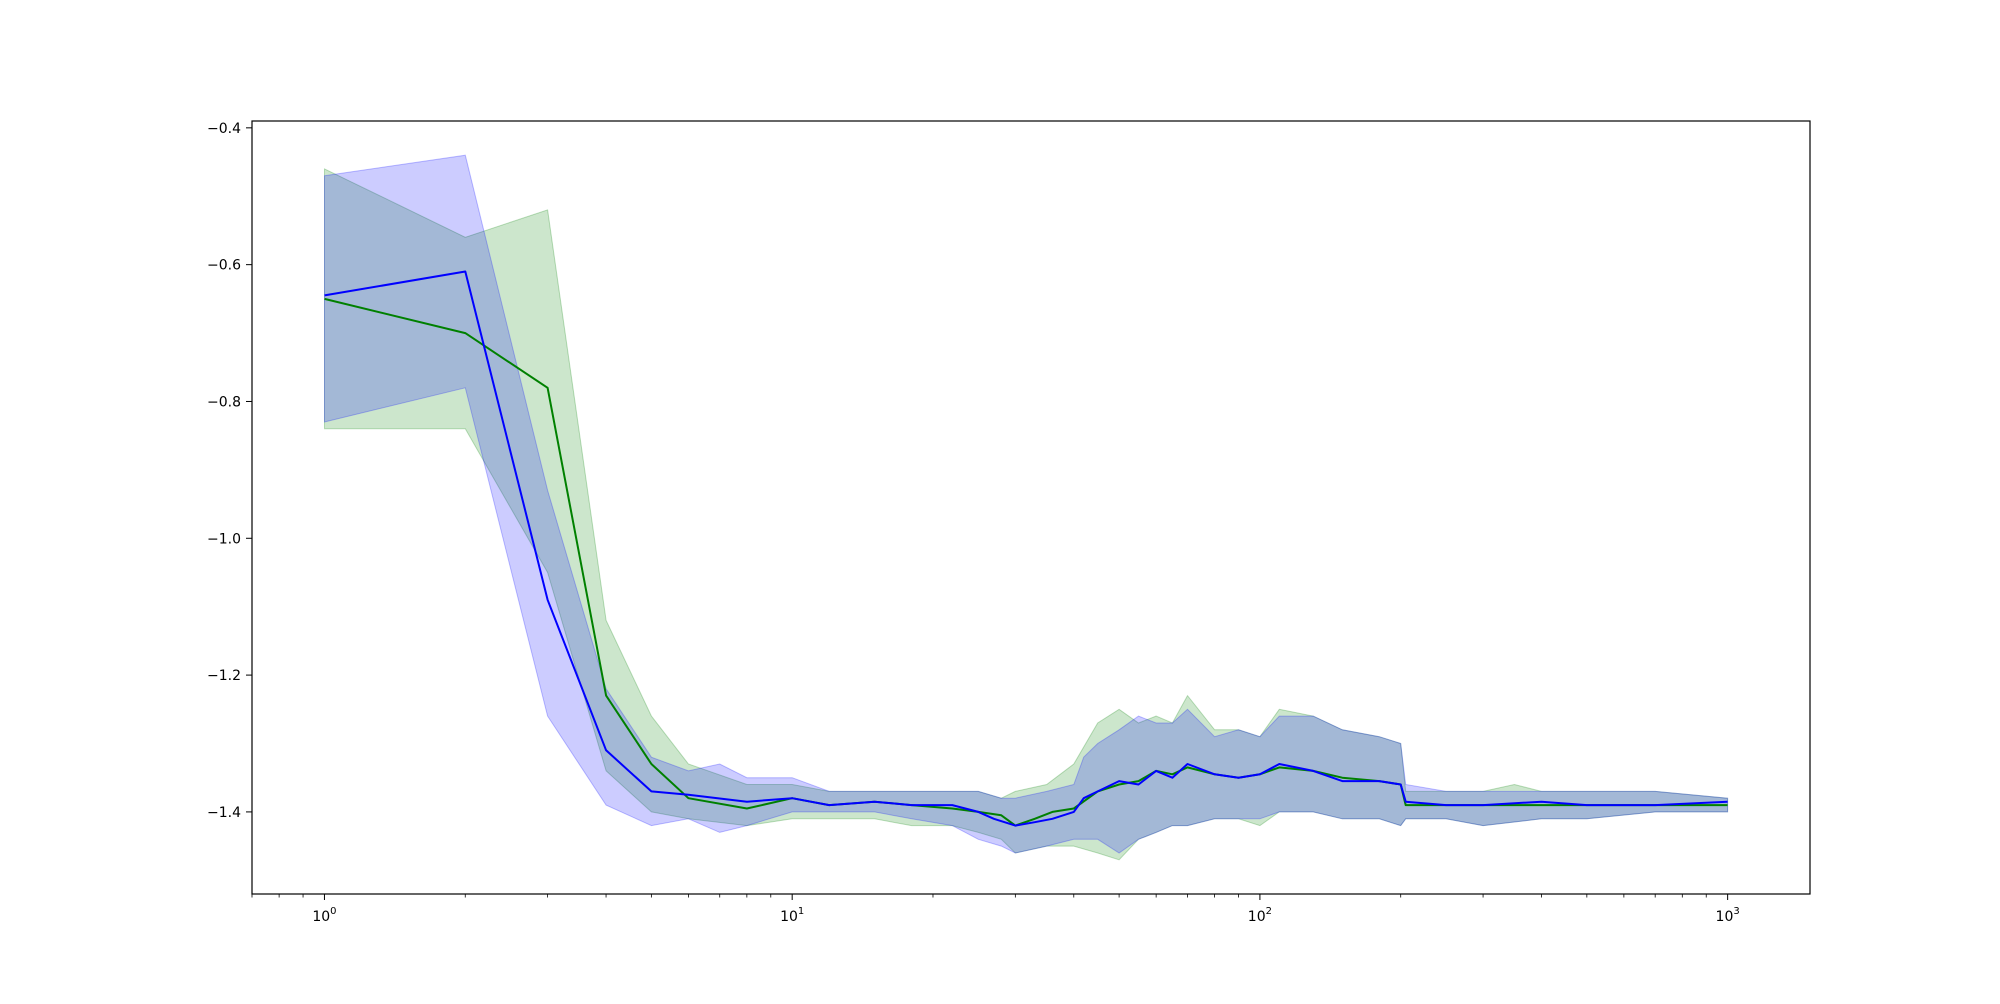 The width and height of the screenshot is (2000, 1004). Describe the element at coordinates (995, 909) in the screenshot. I see `x-axis: 10⁰ 10¹ 10² 10³` at that location.